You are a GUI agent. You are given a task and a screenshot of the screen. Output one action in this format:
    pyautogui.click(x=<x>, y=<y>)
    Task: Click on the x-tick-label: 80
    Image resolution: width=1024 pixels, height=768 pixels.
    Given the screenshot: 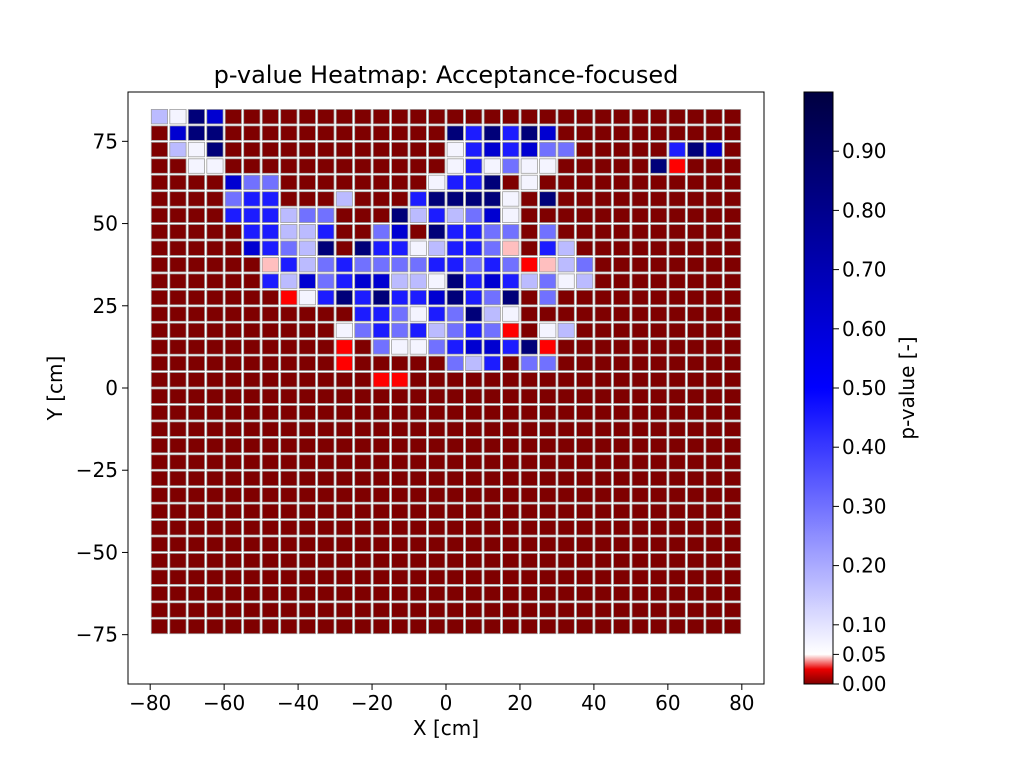 What is the action you would take?
    pyautogui.click(x=741, y=703)
    